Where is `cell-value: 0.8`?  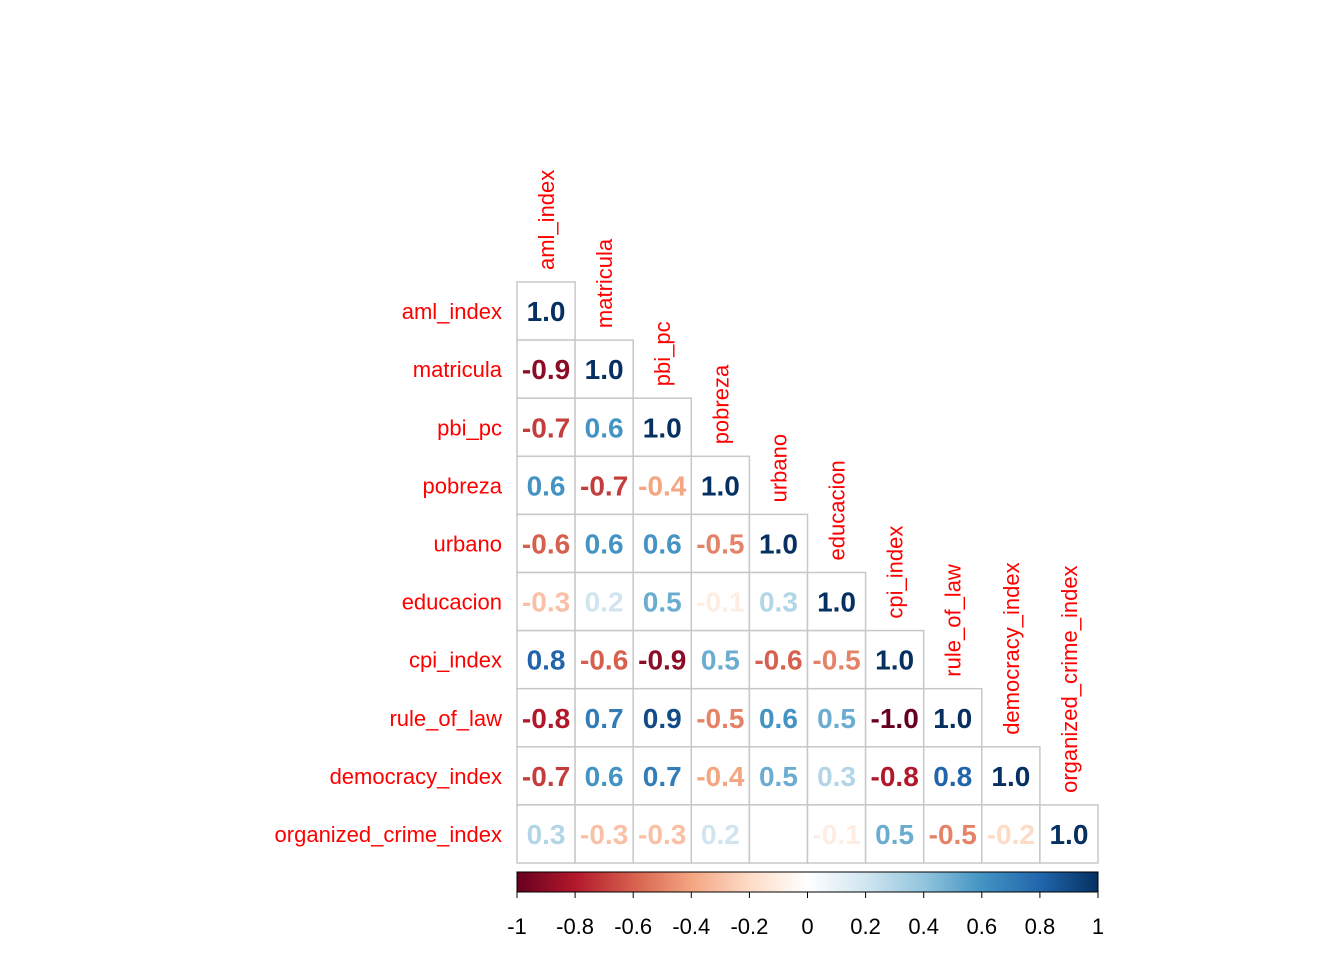 cell-value: 0.8 is located at coordinates (546, 660).